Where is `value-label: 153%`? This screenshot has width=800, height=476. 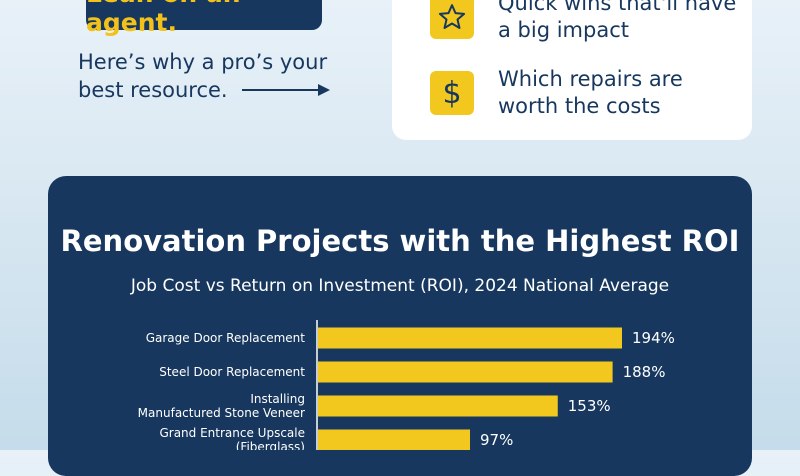
value-label: 153% is located at coordinates (589, 406).